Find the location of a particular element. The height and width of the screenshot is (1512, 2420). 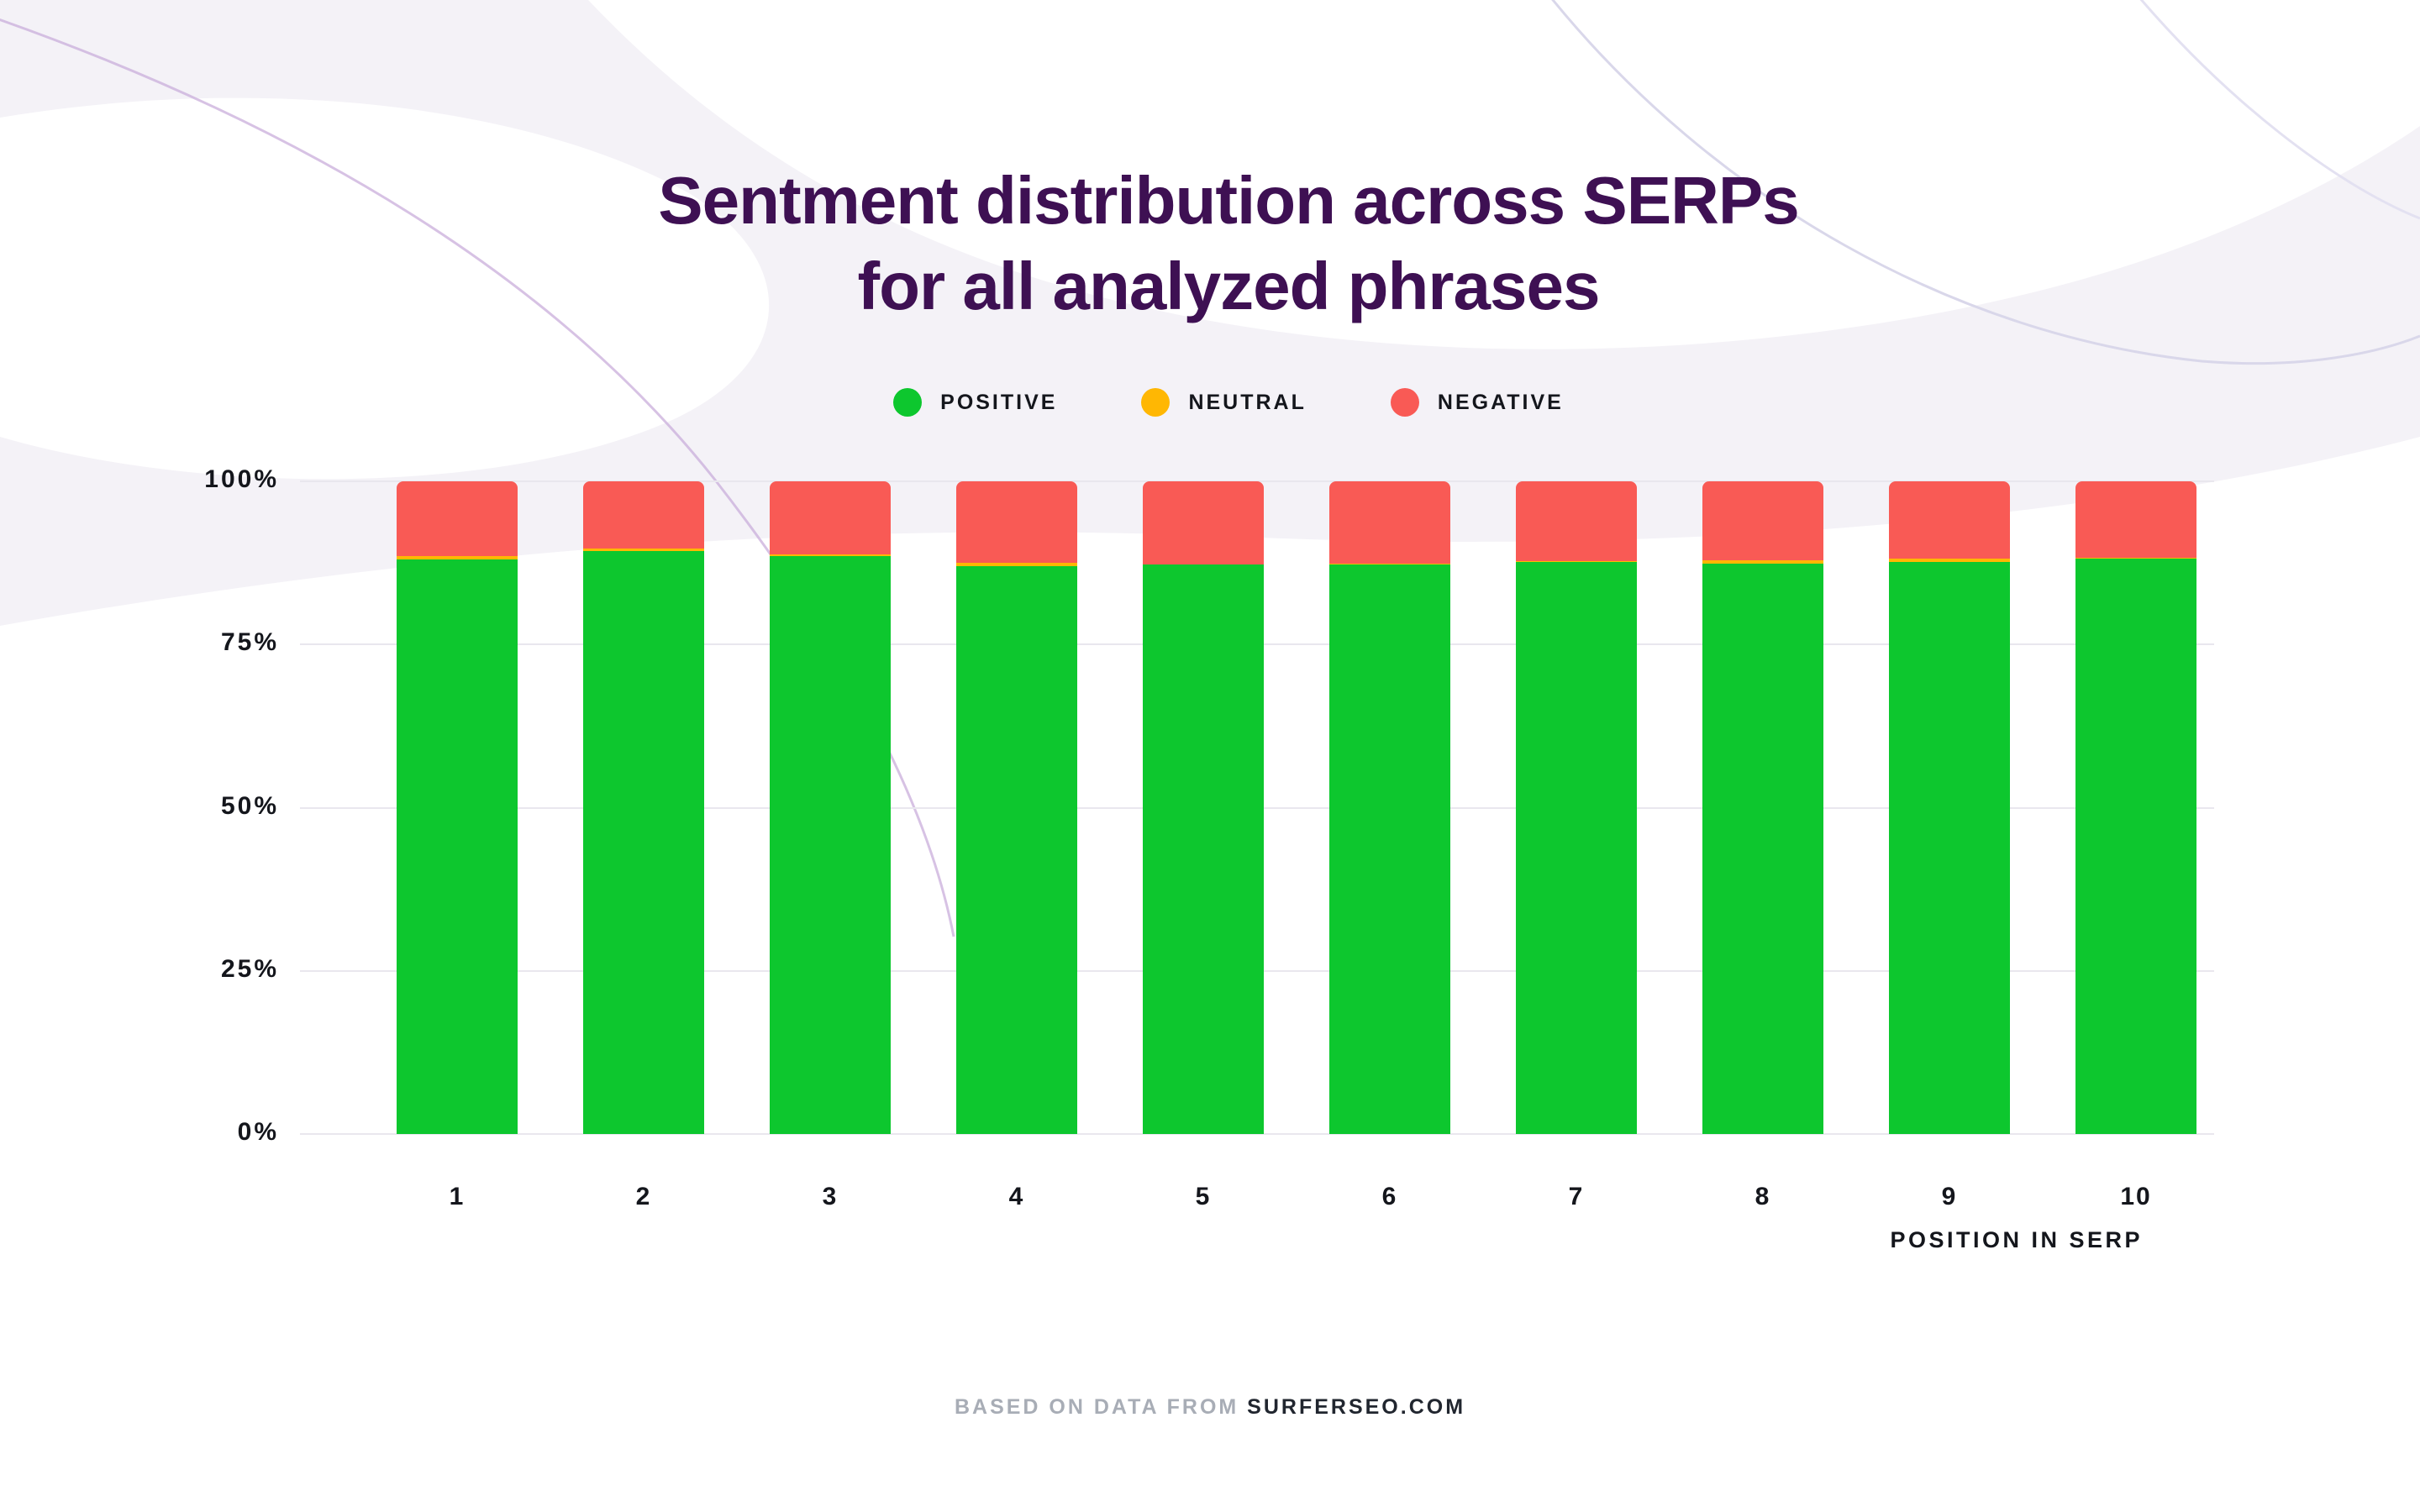

x-tick-label-7: 7 is located at coordinates (1576, 1196).